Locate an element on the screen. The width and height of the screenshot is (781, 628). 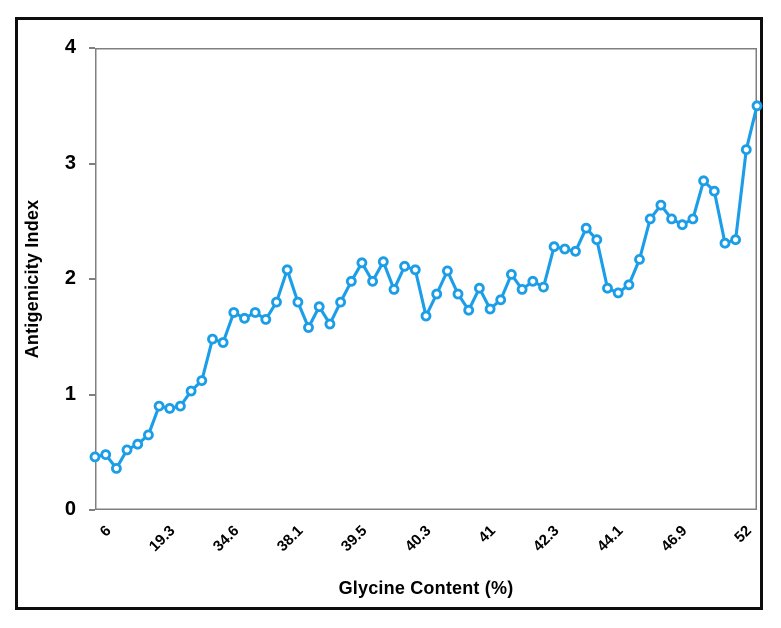
y-tick-label: 3 is located at coordinates (70, 162).